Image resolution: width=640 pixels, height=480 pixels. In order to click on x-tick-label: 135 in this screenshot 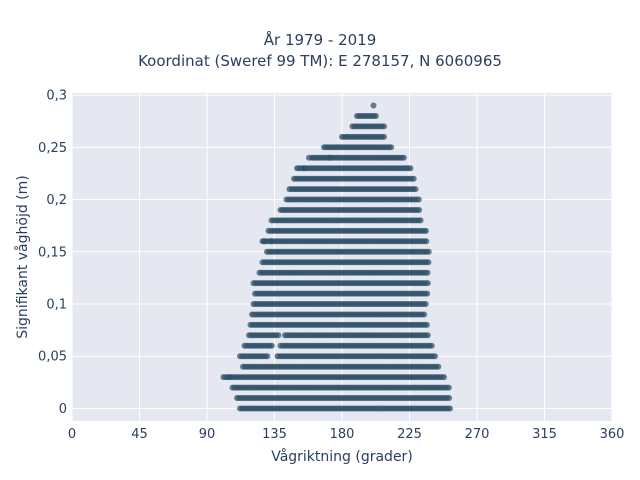, I will do `click(274, 434)`.